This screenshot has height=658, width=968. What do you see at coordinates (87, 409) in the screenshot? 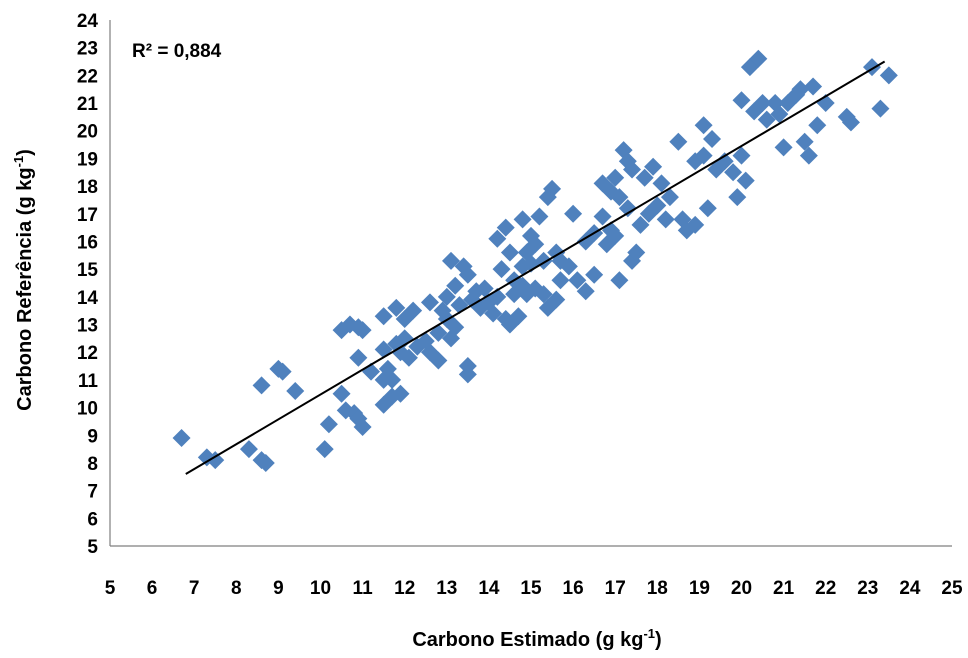
I see `y-tick-label: 10` at bounding box center [87, 409].